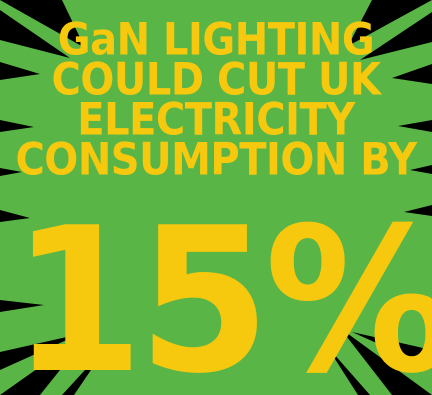 The height and width of the screenshot is (395, 432). What do you see at coordinates (216, 80) in the screenshot?
I see `headline-line-2: COULD CUT UK` at bounding box center [216, 80].